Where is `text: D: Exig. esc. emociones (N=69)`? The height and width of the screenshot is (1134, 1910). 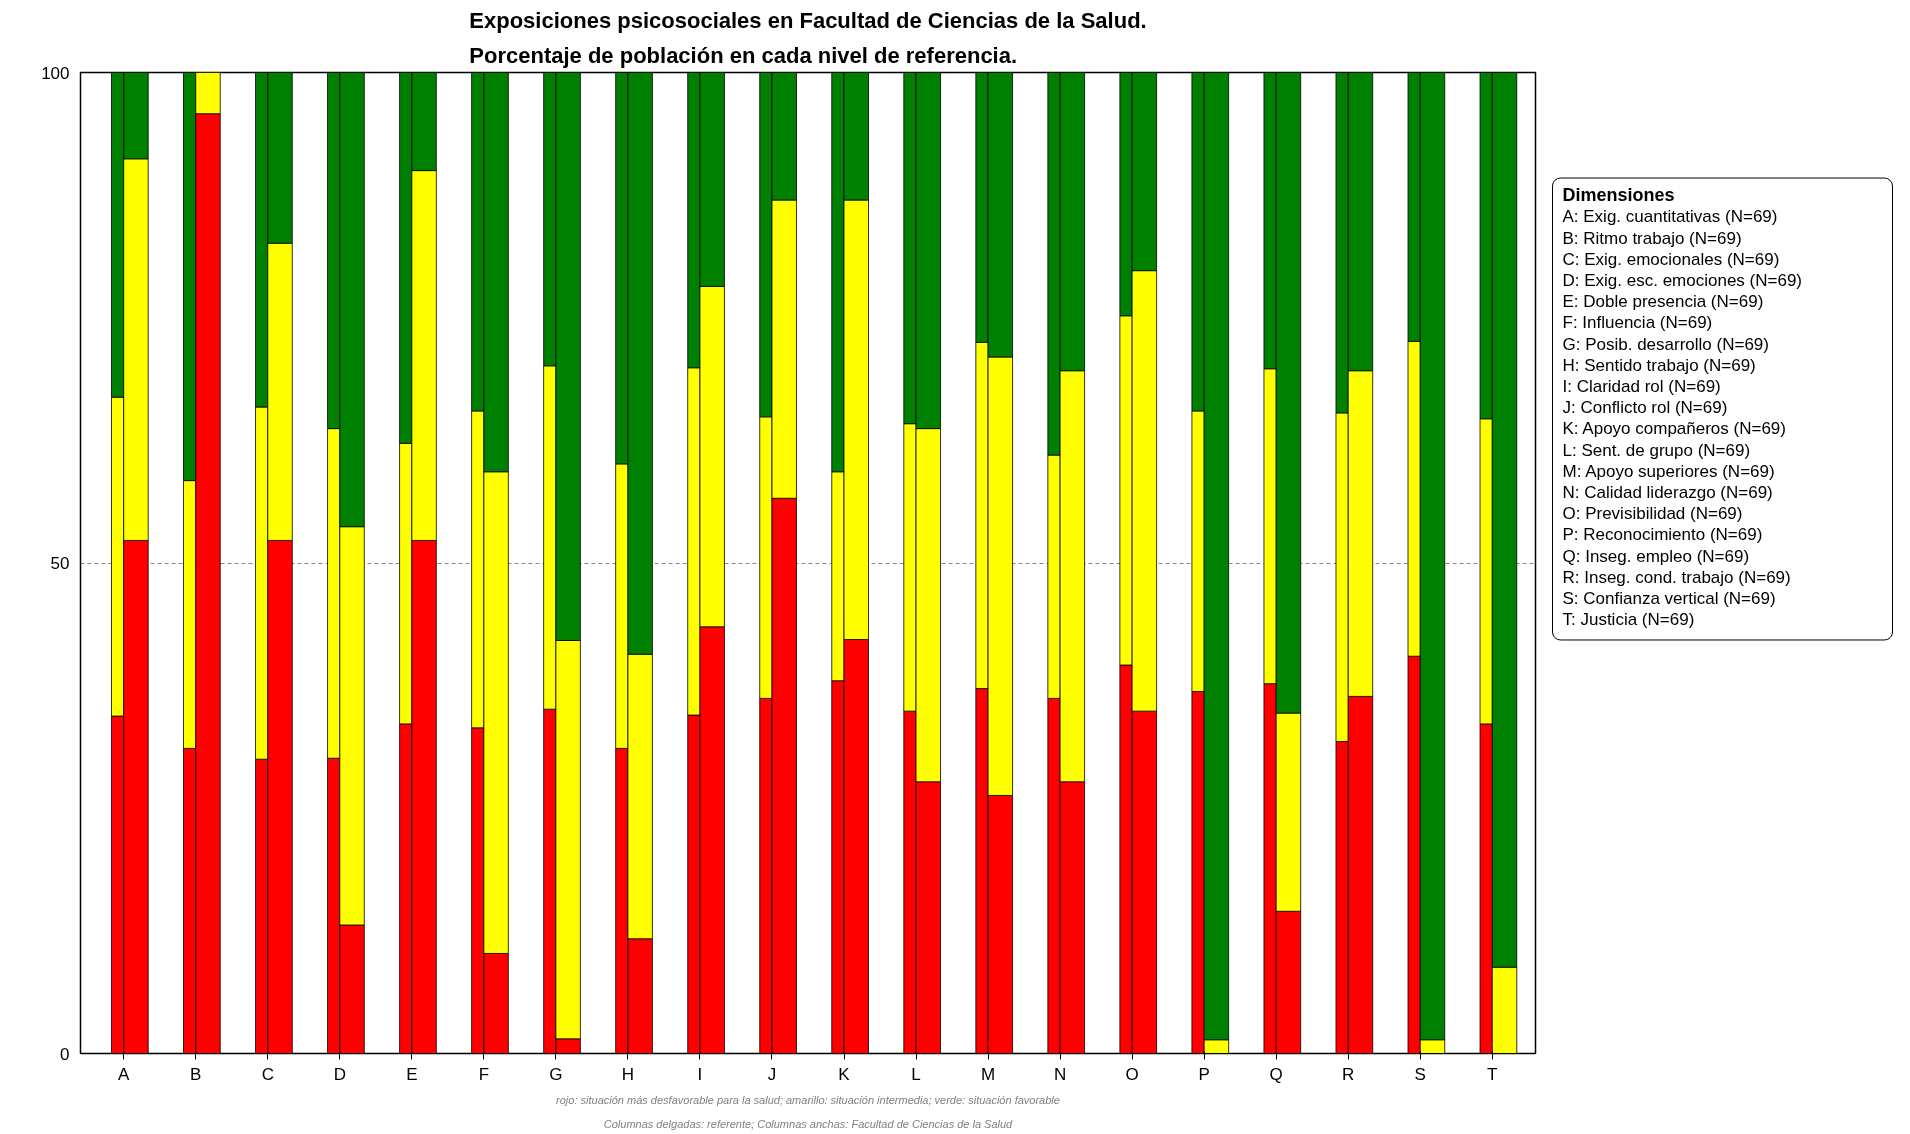 text: D: Exig. esc. emociones (N=69) is located at coordinates (1682, 281).